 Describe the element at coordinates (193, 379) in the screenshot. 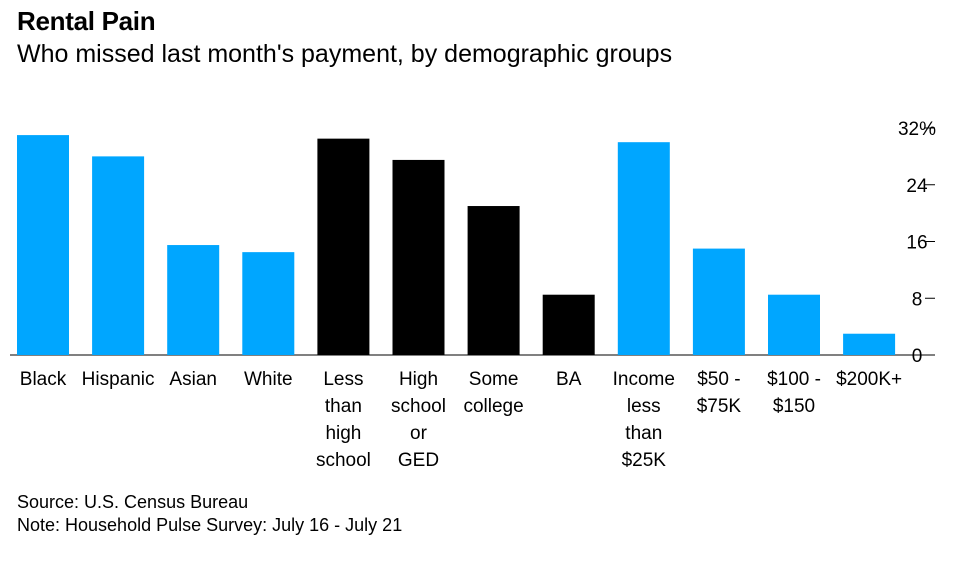

I see `x-tick-label-2: Asian` at that location.